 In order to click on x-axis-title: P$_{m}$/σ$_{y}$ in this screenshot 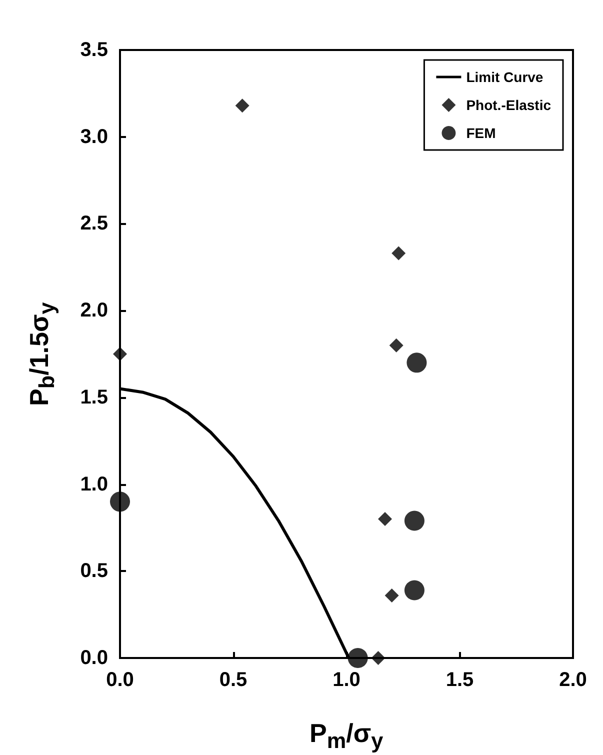, I will do `click(347, 736)`.